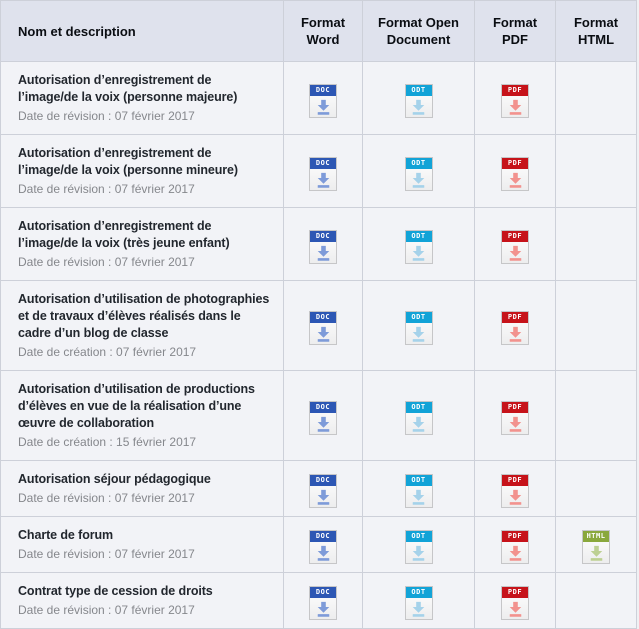 This screenshot has height=629, width=639. What do you see at coordinates (323, 31) in the screenshot?
I see `column-header-word: Format Word` at bounding box center [323, 31].